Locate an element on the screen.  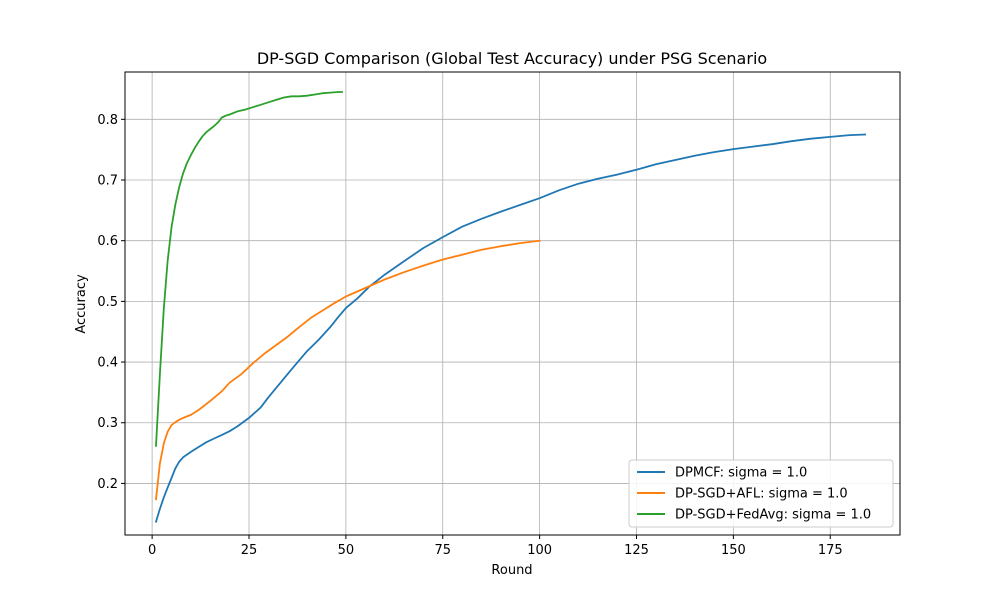
x-tick-label: 125 is located at coordinates (636, 550).